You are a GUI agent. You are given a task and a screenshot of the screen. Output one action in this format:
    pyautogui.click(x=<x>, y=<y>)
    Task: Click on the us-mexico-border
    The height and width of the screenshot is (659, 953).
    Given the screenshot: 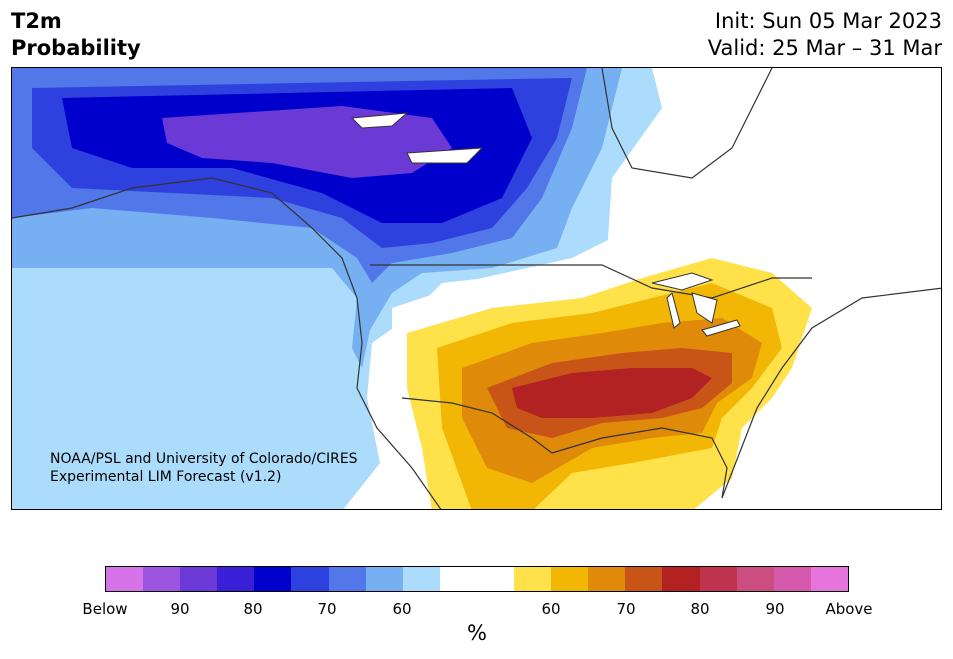 What is the action you would take?
    pyautogui.click(x=477, y=425)
    